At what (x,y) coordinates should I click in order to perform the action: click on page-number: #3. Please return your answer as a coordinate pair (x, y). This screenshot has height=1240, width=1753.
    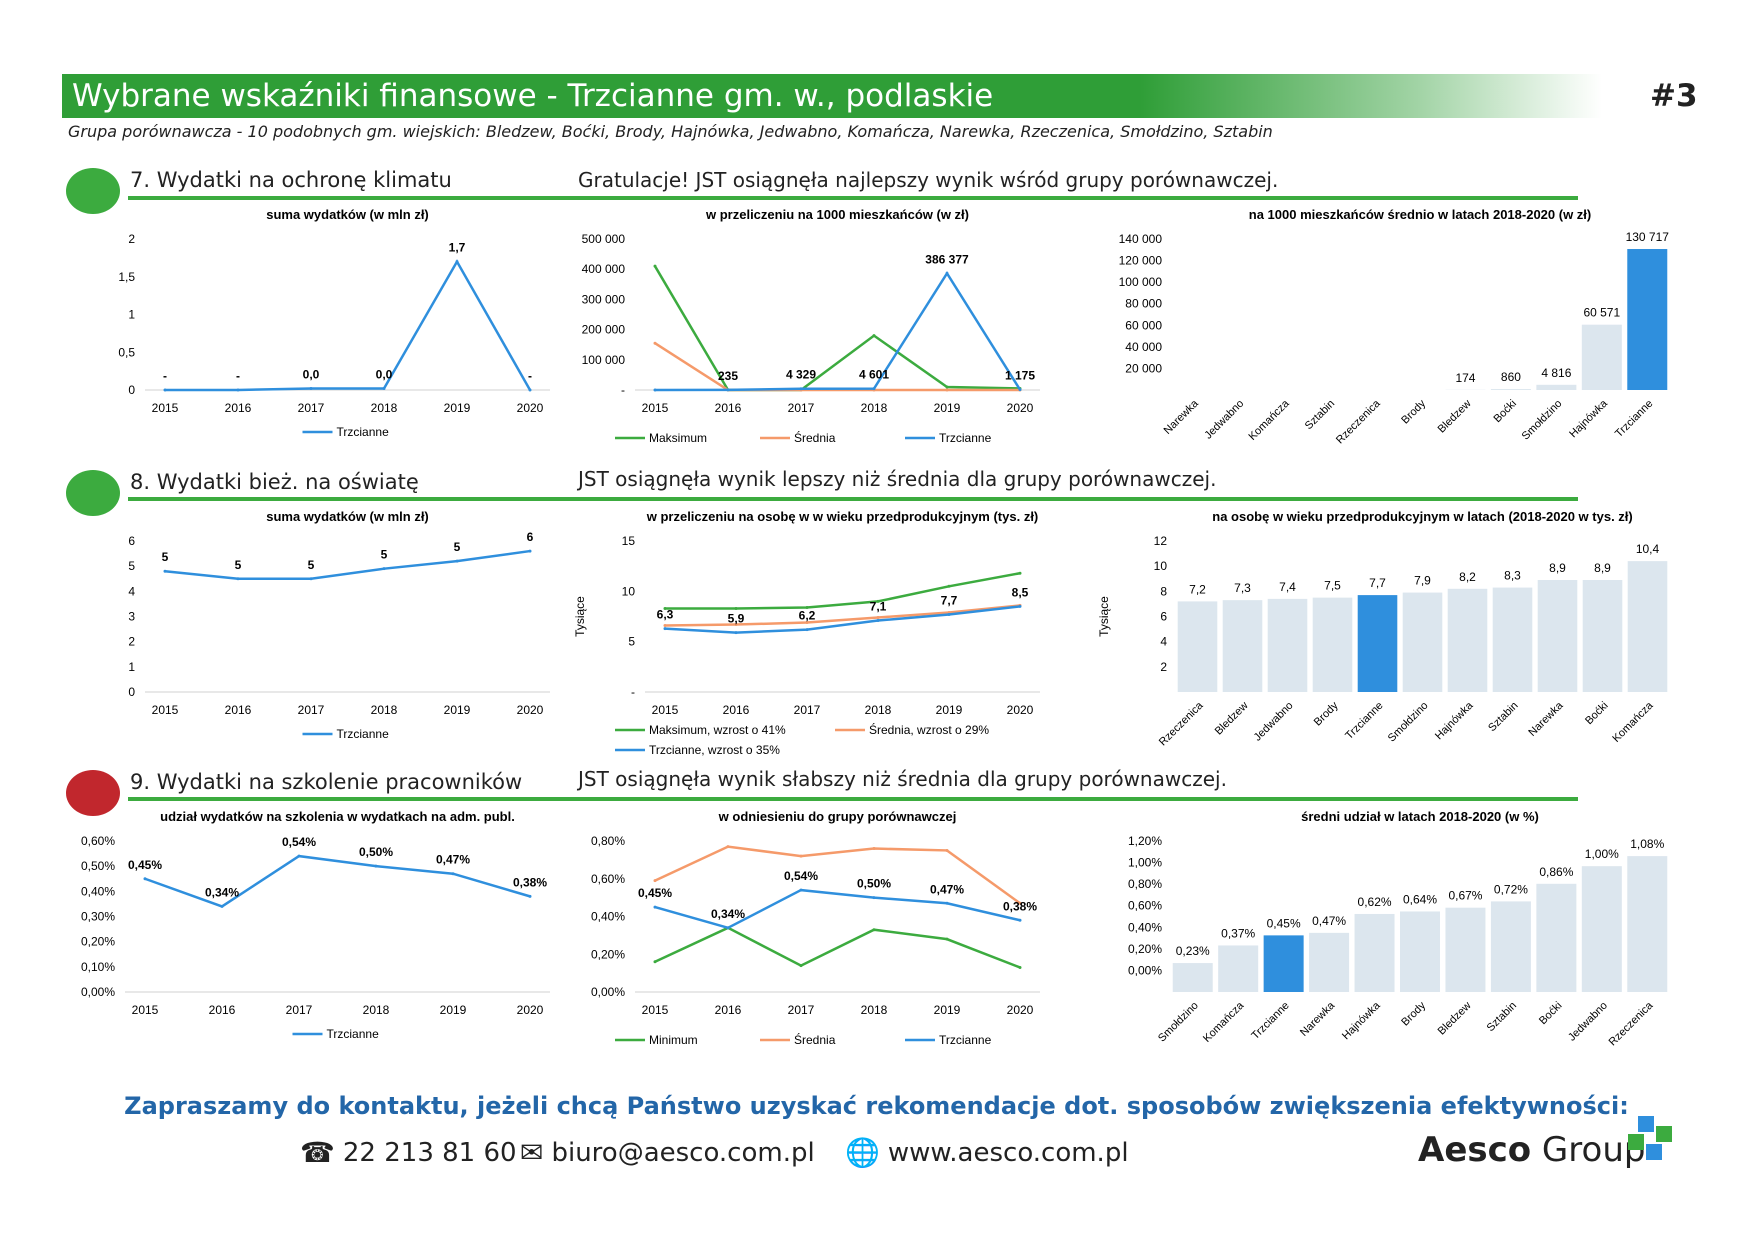
    Looking at the image, I should click on (1674, 96).